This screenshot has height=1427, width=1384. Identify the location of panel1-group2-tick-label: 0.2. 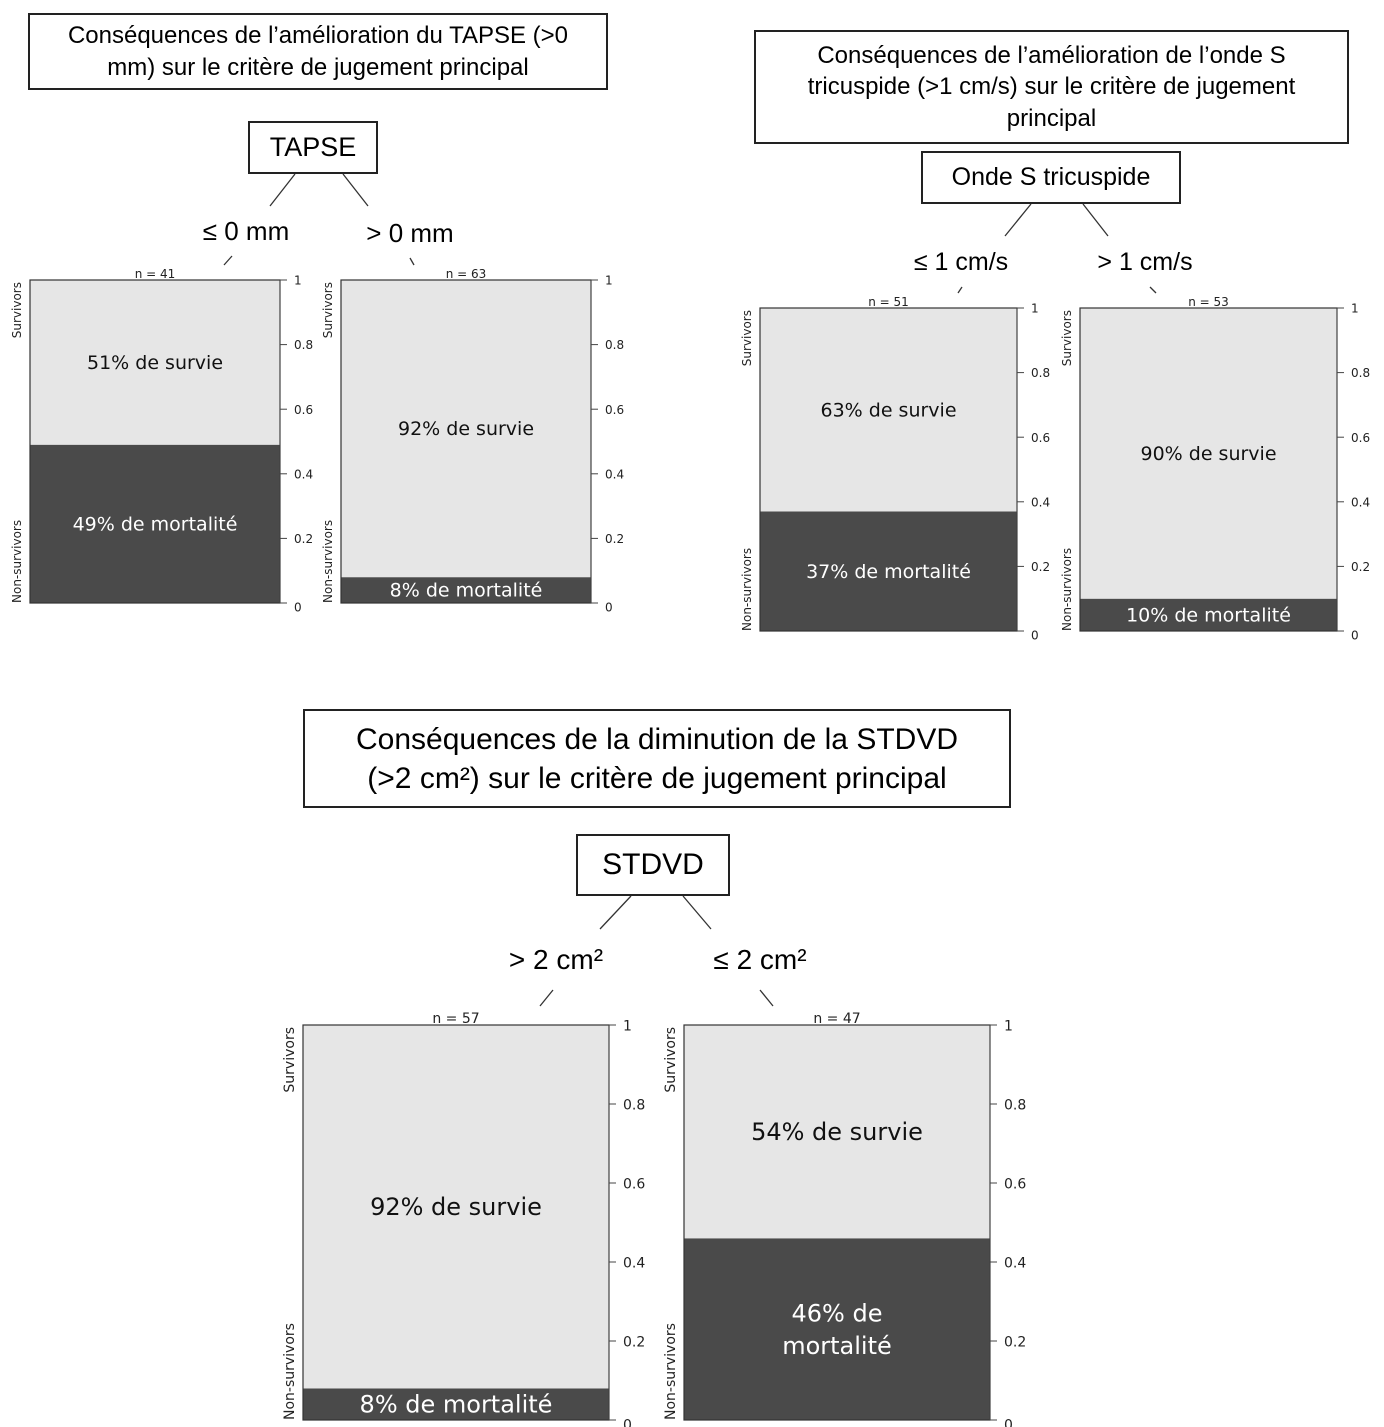
(614, 539).